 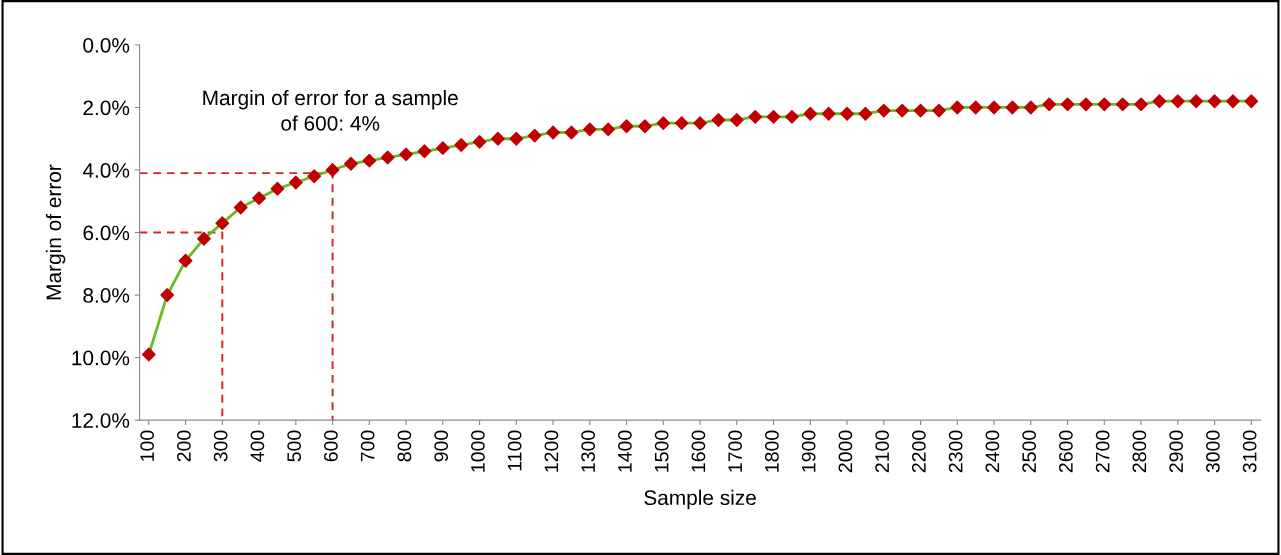 I want to click on x-tick-label: 1600, so click(x=698, y=451).